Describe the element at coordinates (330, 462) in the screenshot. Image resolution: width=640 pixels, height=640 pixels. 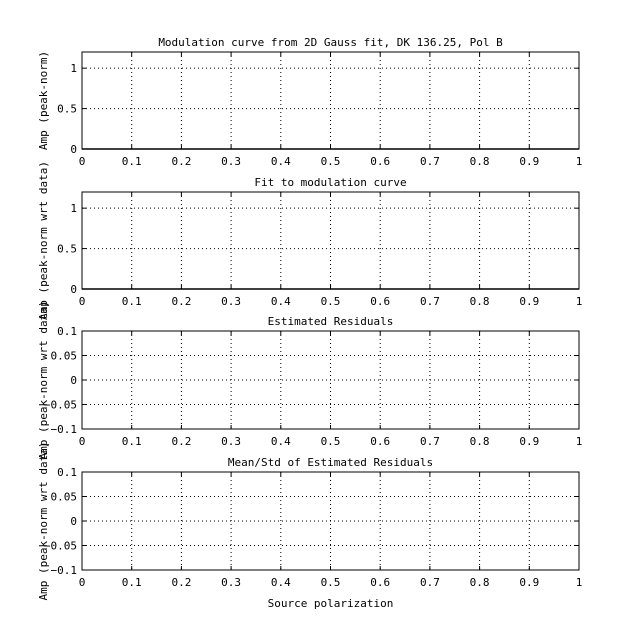
I see `panel-title: Mean/Std of Estimated Residuals` at that location.